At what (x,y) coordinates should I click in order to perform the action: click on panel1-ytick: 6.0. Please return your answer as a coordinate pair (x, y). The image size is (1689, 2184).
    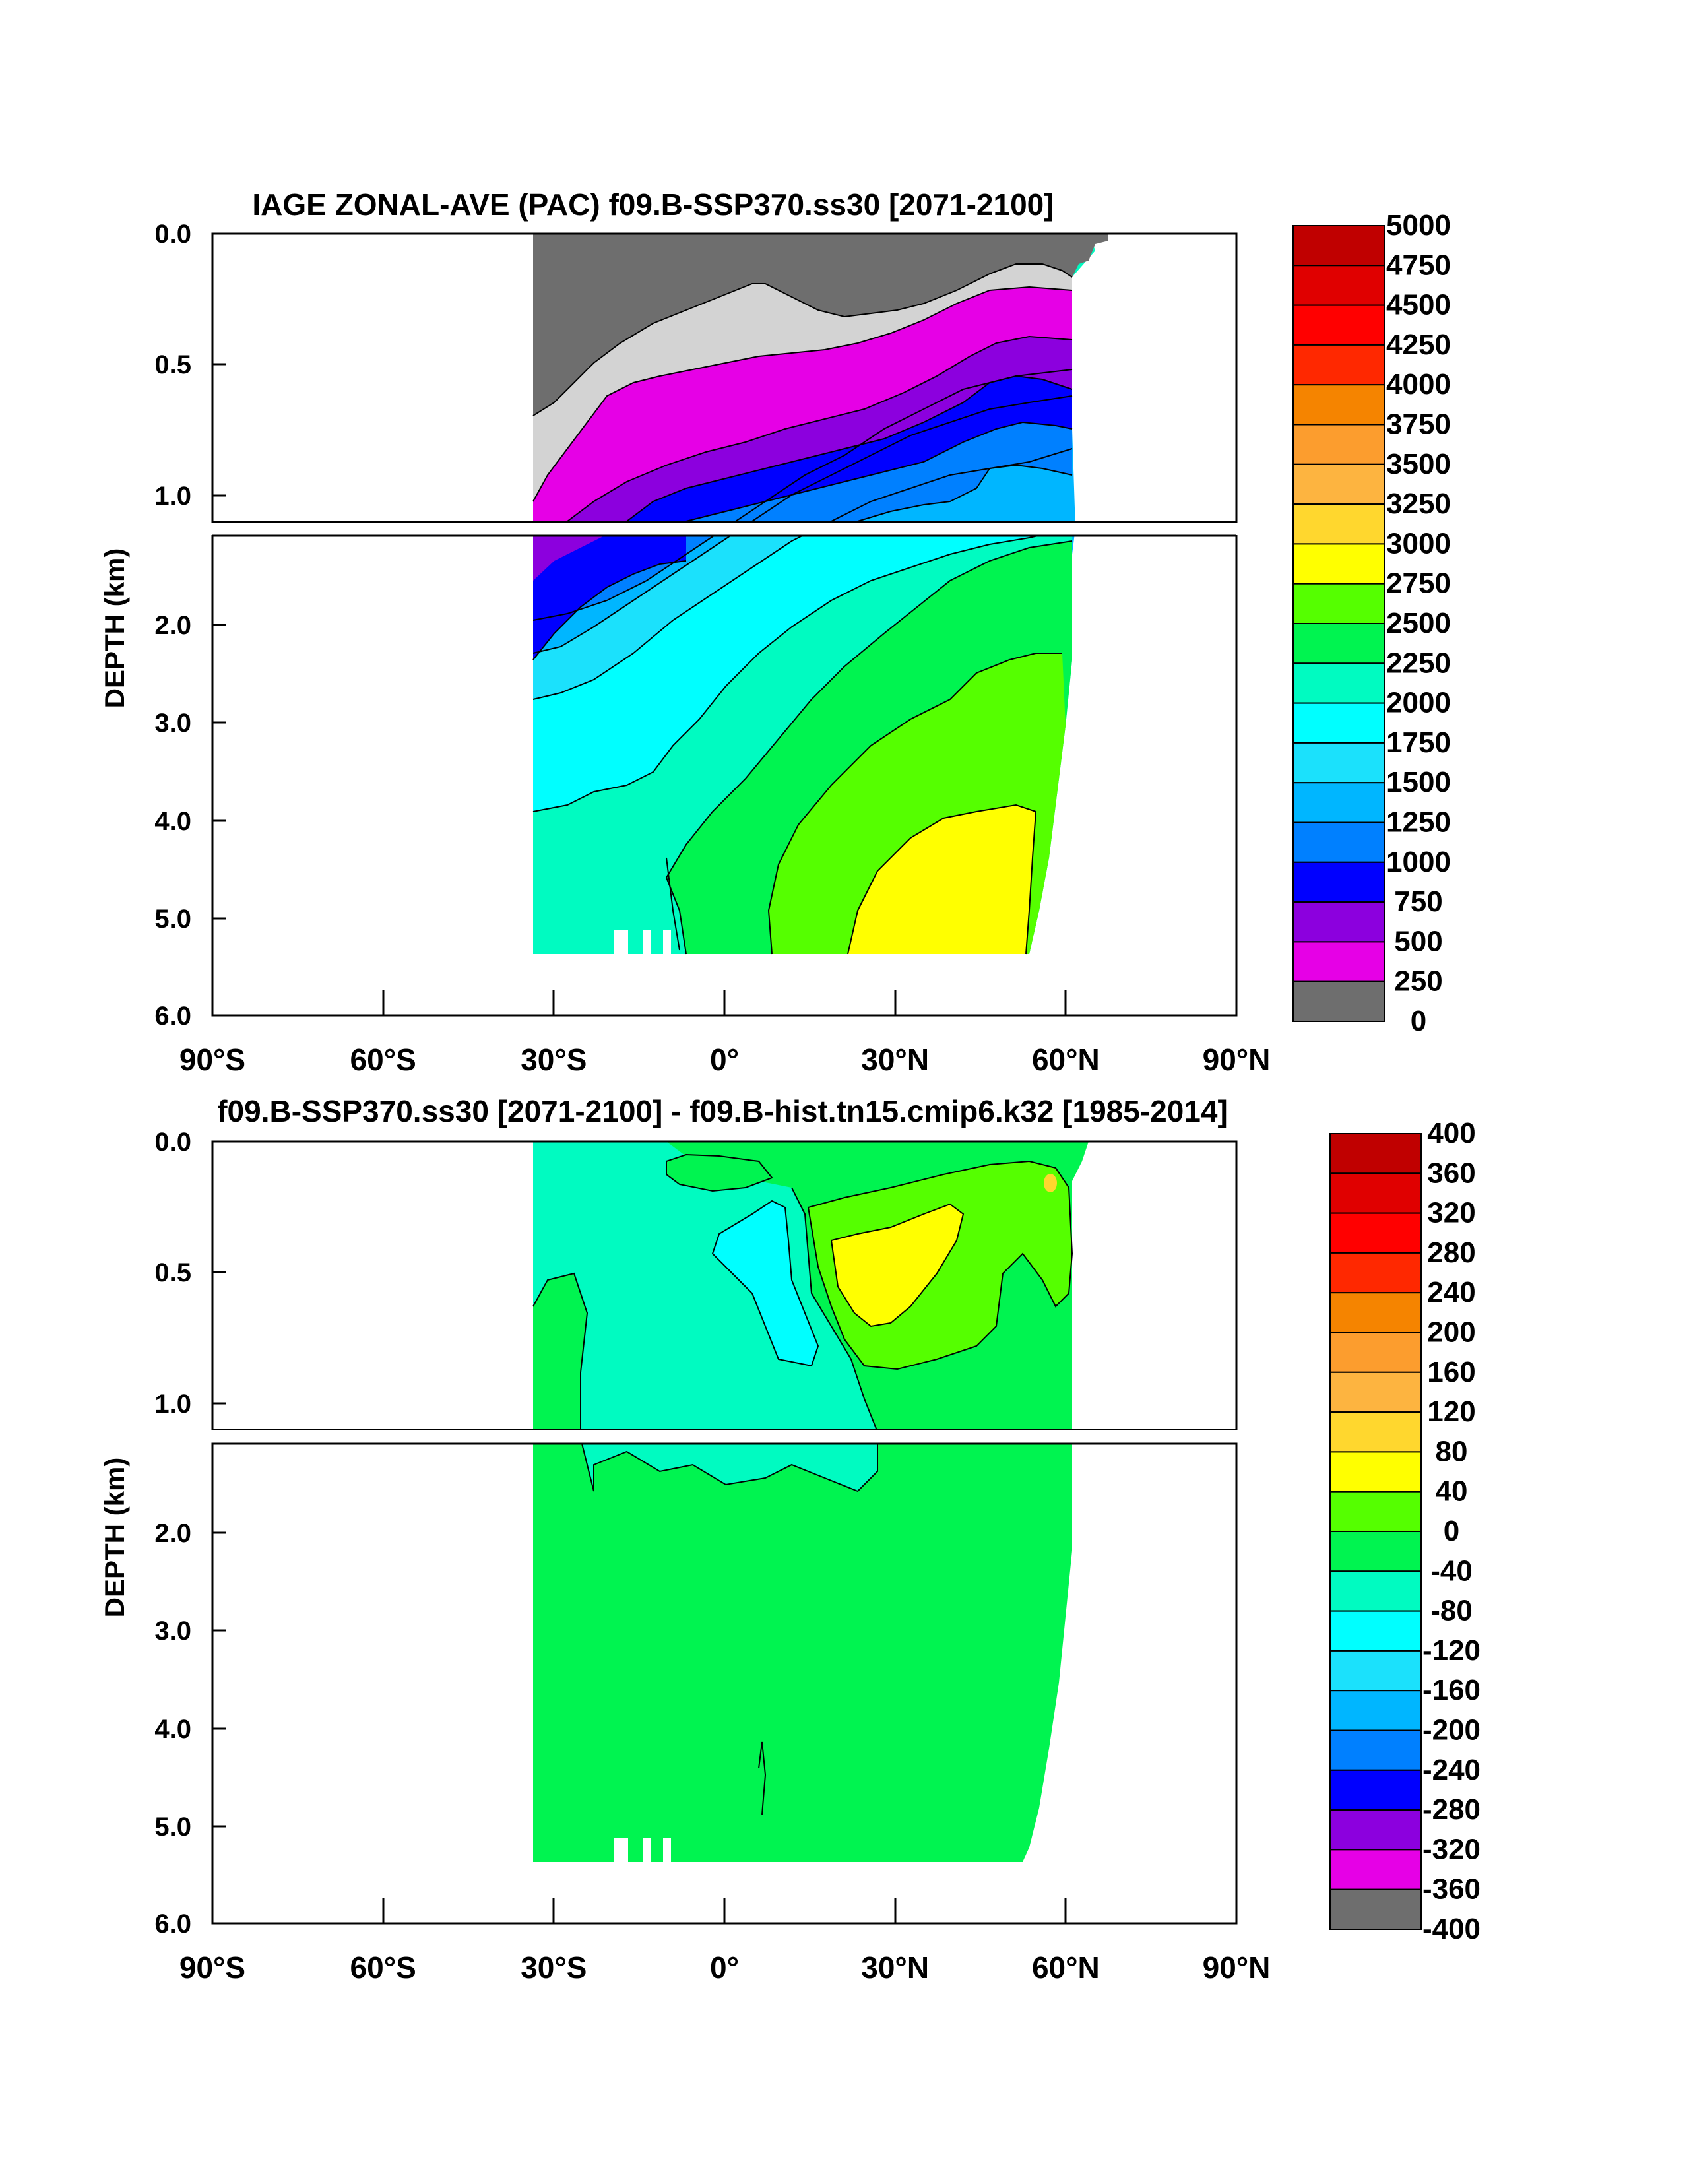
    Looking at the image, I should click on (172, 1016).